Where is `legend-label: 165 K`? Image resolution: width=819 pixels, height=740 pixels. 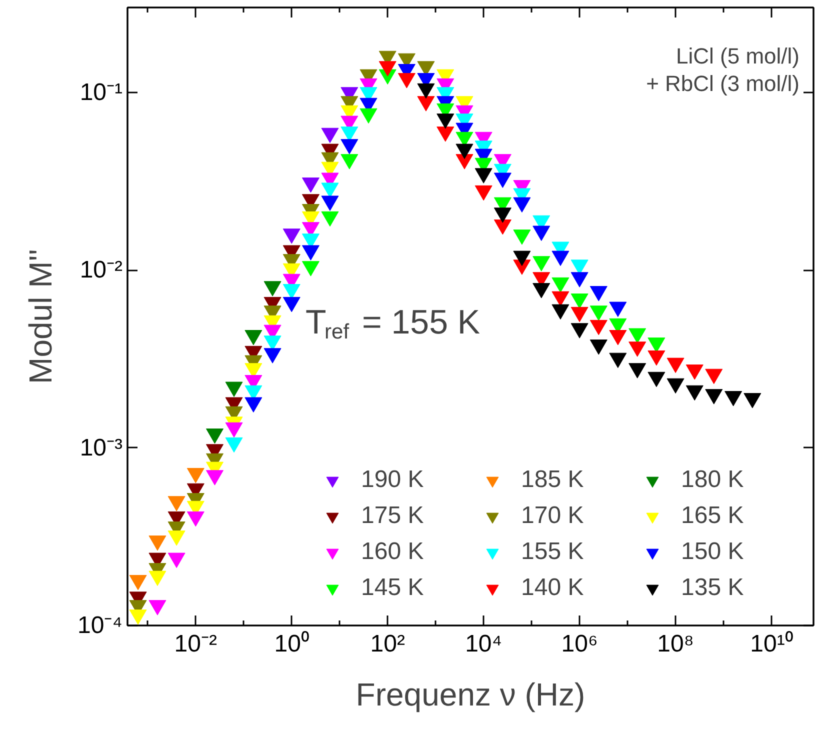 legend-label: 165 K is located at coordinates (713, 516).